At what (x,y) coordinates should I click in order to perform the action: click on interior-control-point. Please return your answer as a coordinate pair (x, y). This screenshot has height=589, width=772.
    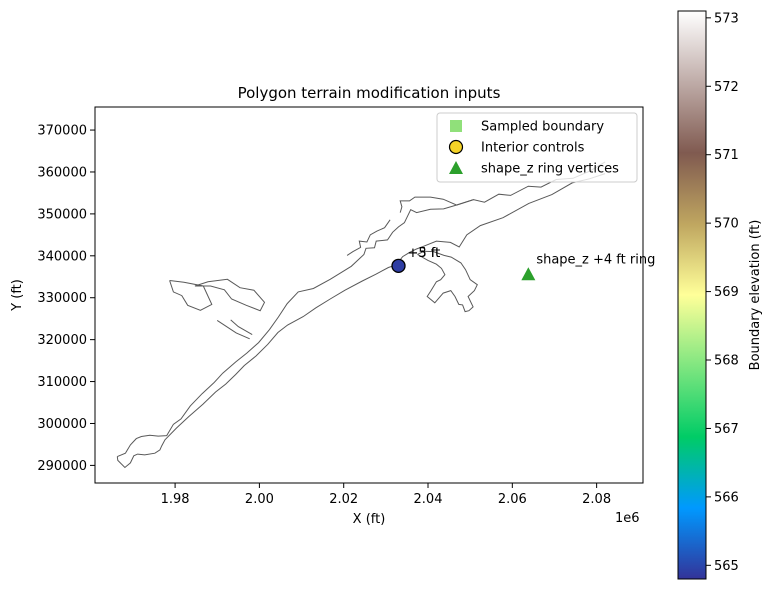
    Looking at the image, I should click on (398, 266).